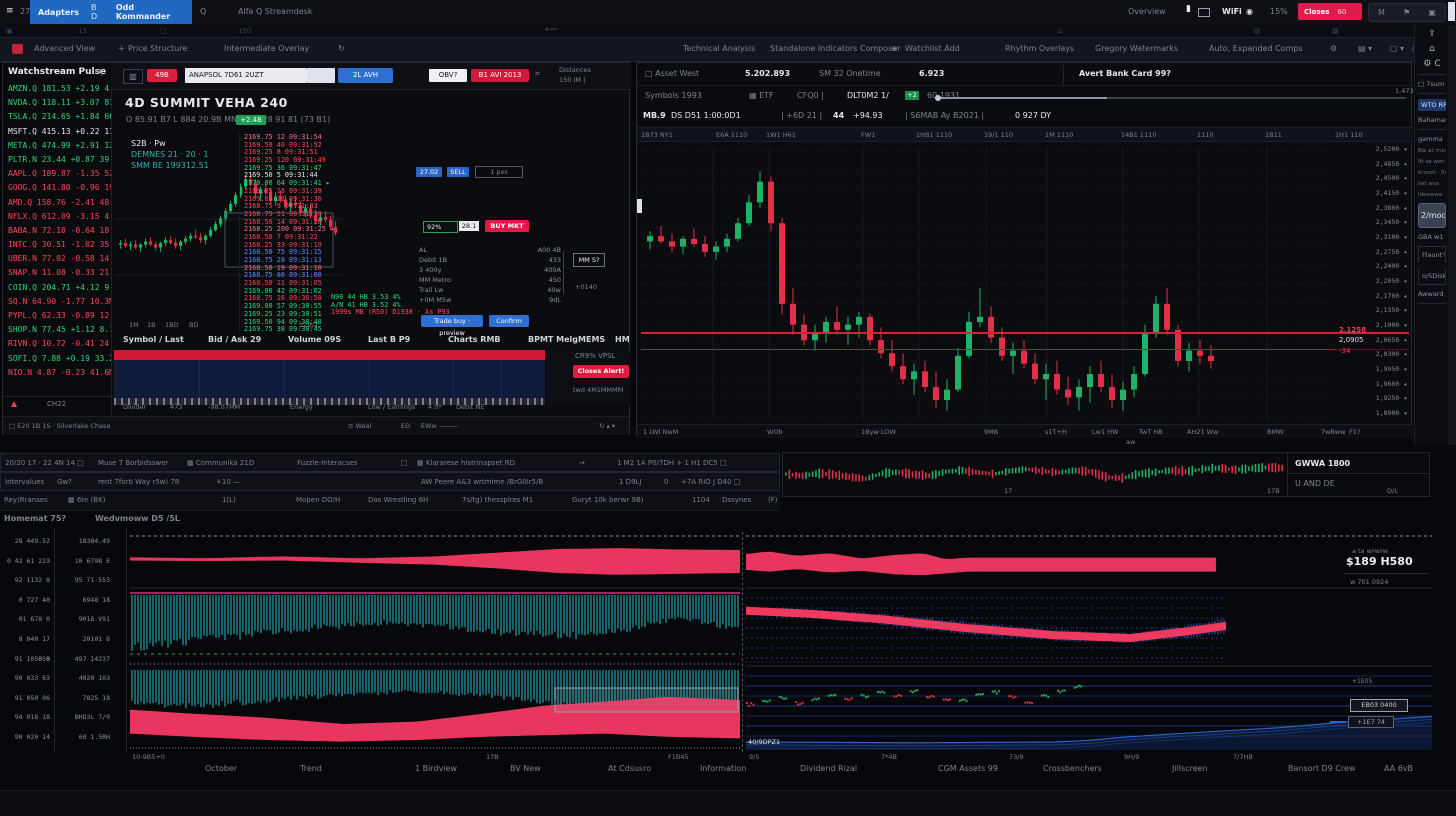 This screenshot has height=816, width=1456. Describe the element at coordinates (153, 339) in the screenshot. I see `positions-column-header: Symbol / Last` at that location.